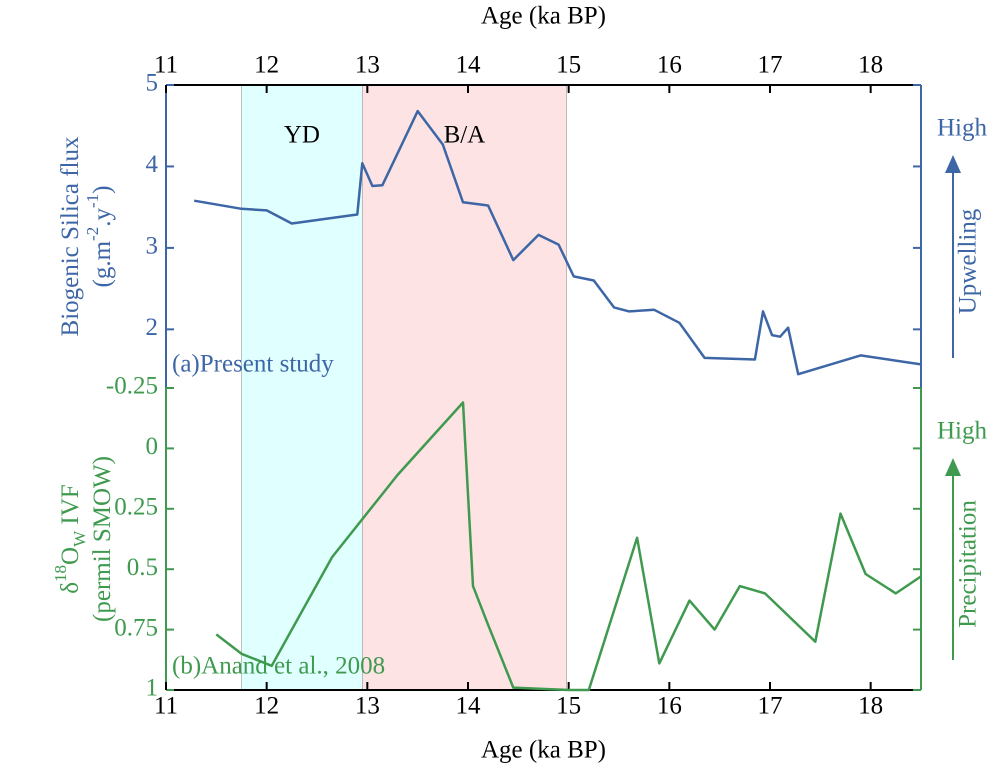 The image size is (998, 777). I want to click on y-tick-label: -0.25, so click(132, 386).